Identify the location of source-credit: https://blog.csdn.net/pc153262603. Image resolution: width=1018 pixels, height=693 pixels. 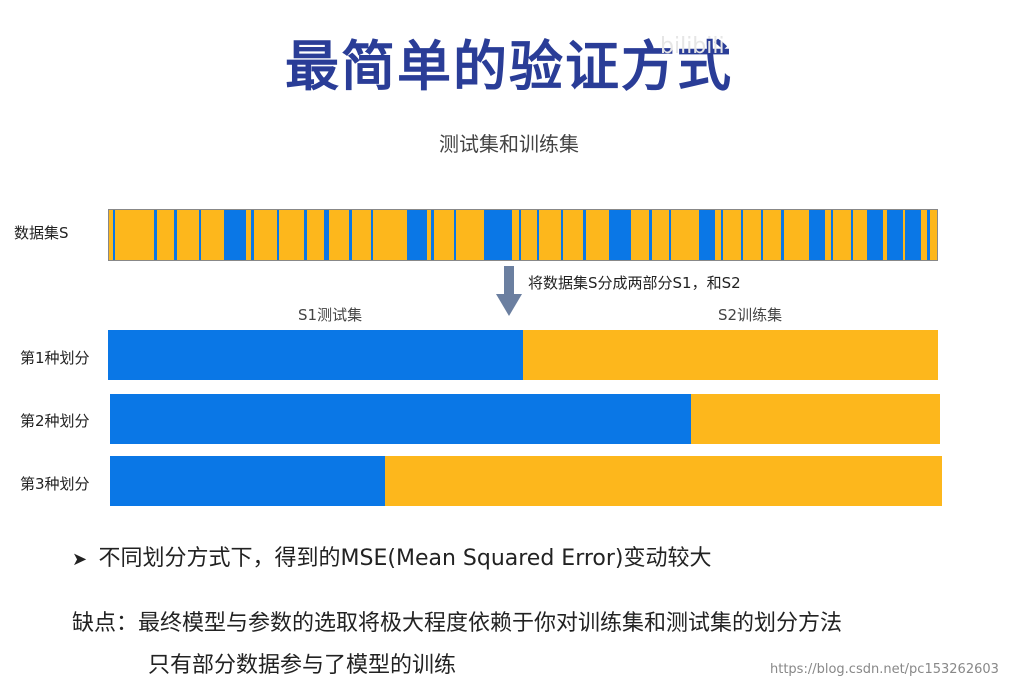
(884, 669).